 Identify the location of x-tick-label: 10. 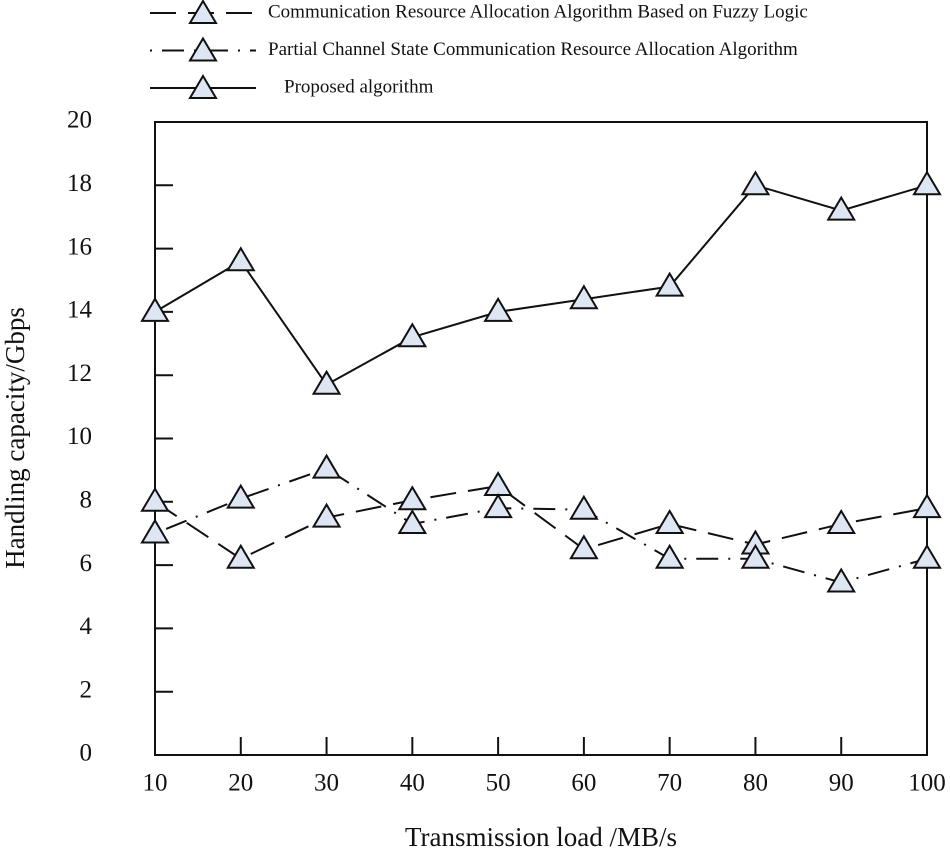
(155, 783).